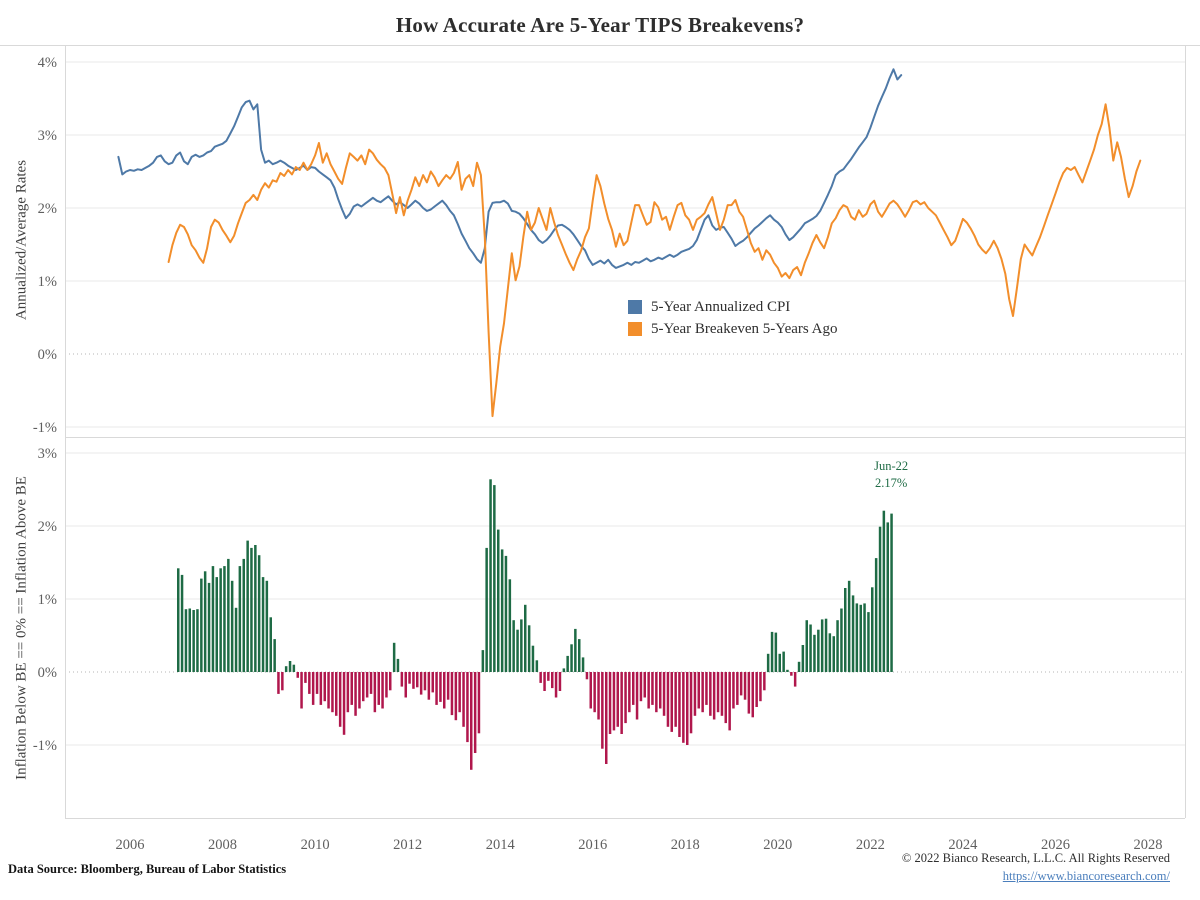 The image size is (1200, 900). I want to click on y-tick-label: 0%, so click(47, 673).